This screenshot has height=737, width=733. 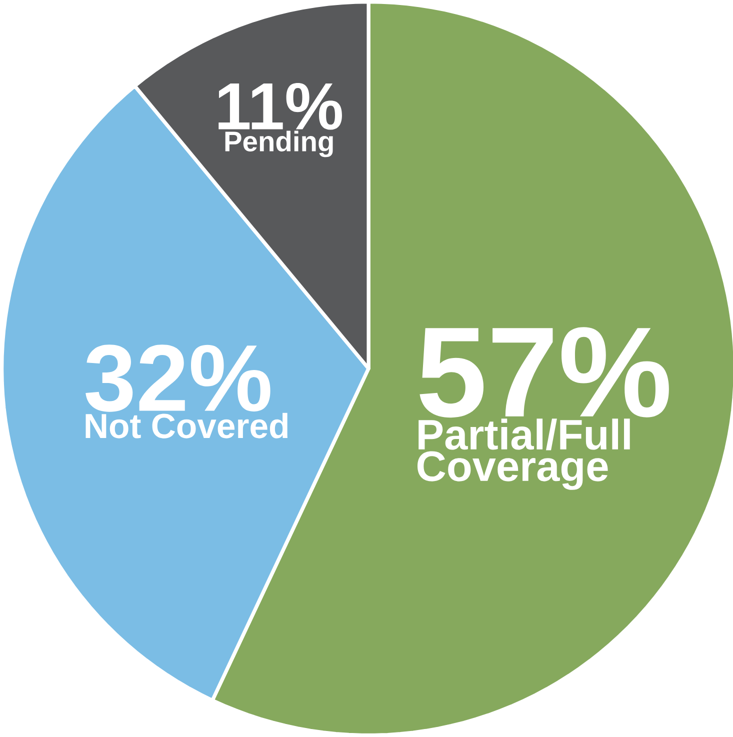 What do you see at coordinates (280, 106) in the screenshot?
I see `data-label: 11%` at bounding box center [280, 106].